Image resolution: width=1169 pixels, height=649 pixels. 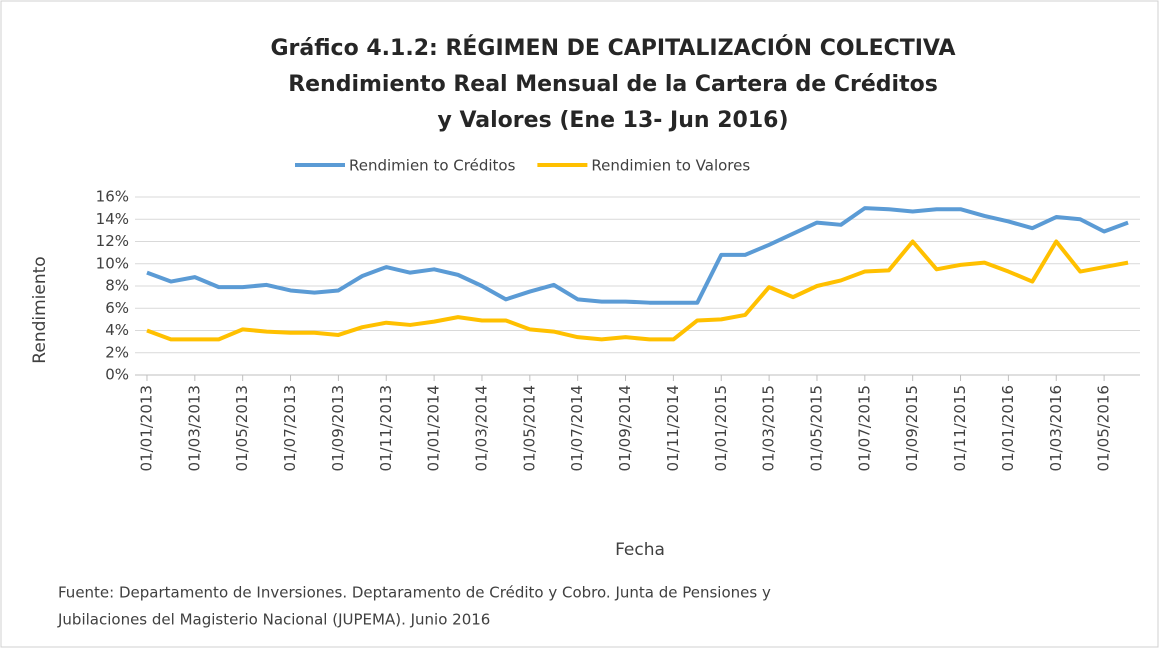 I want to click on x-tick-label: 01/07/2014, so click(x=577, y=428).